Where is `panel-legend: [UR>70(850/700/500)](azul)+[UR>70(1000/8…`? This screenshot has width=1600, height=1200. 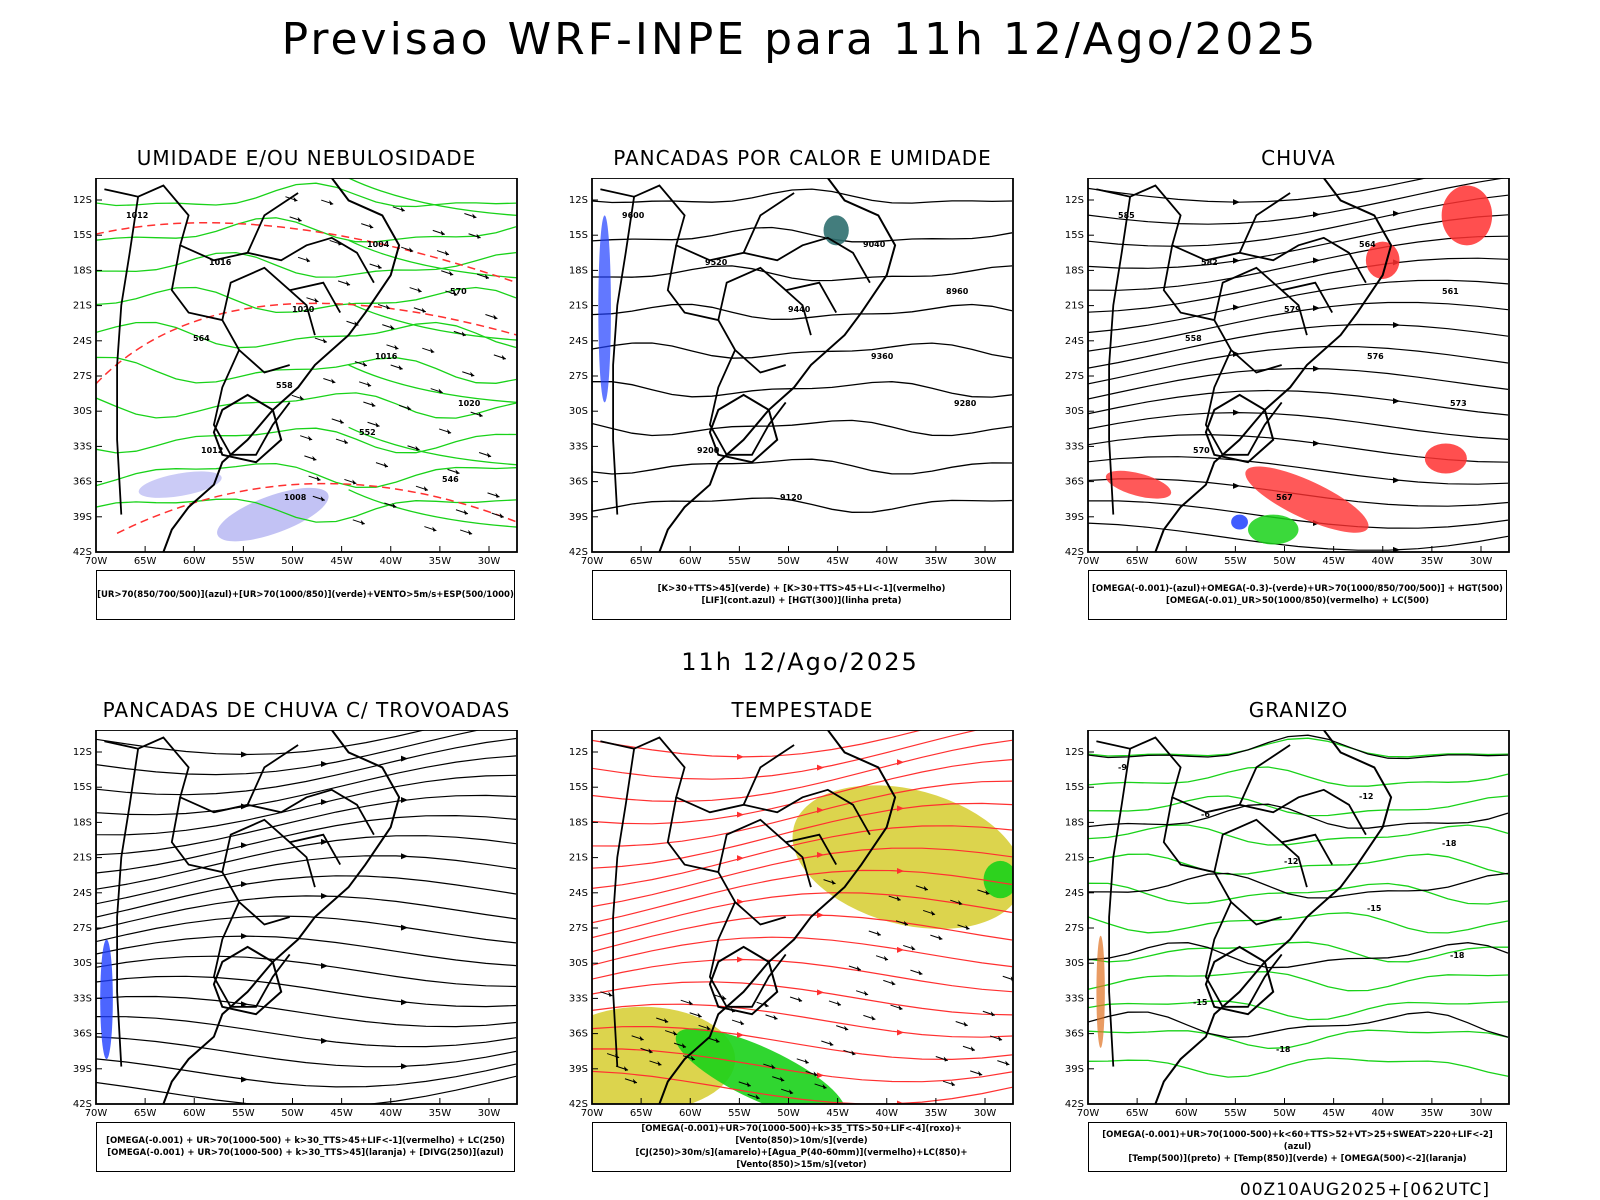 panel-legend: [UR>70(850/700/500)](azul)+[UR>70(1000/8… is located at coordinates (305, 595).